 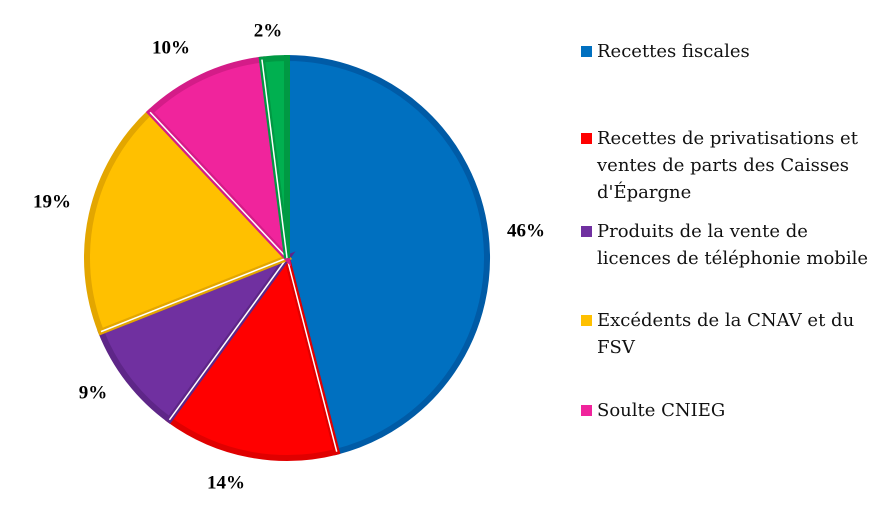 What do you see at coordinates (586, 51) in the screenshot?
I see `legend-swatch-recettes-fiscales` at bounding box center [586, 51].